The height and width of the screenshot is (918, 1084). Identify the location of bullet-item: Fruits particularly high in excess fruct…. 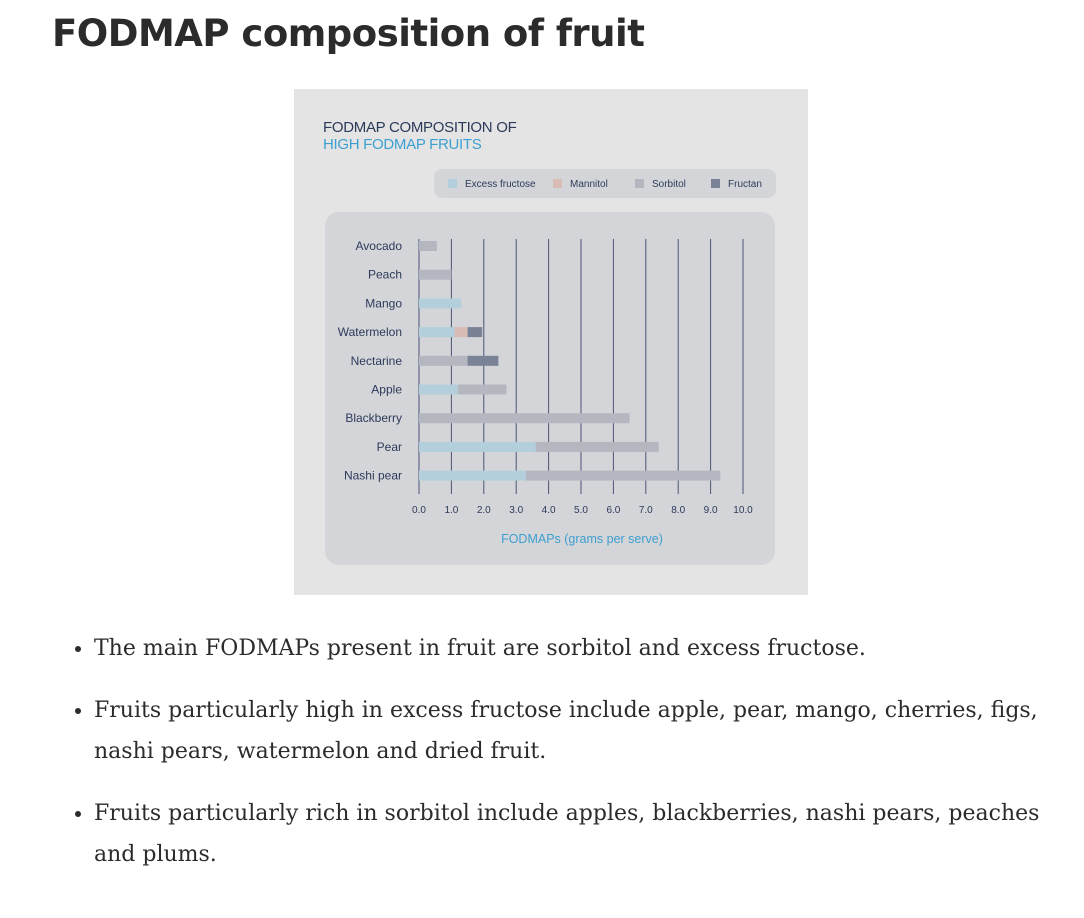
(589, 731).